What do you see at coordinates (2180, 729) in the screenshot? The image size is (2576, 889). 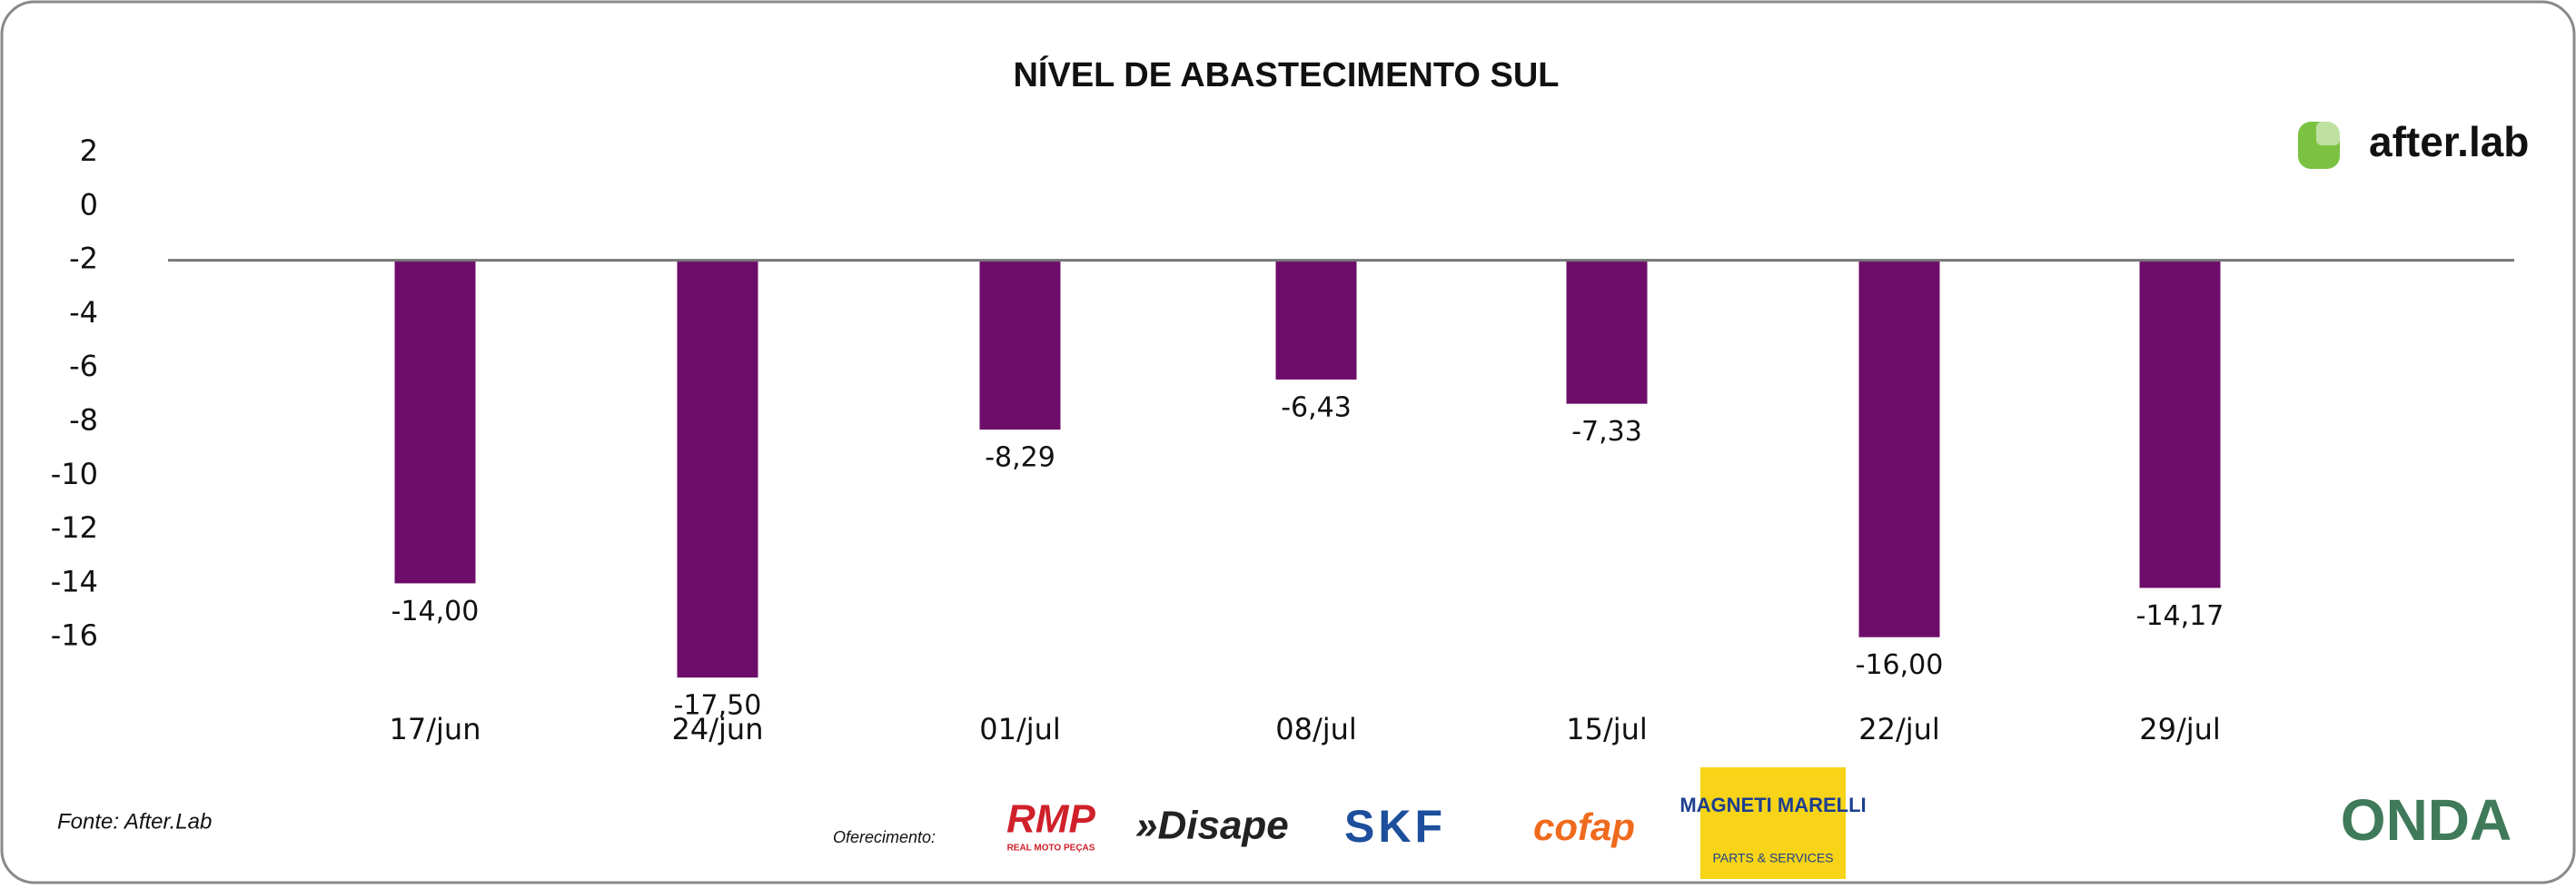 I see `x-tick-label: 29/jul` at bounding box center [2180, 729].